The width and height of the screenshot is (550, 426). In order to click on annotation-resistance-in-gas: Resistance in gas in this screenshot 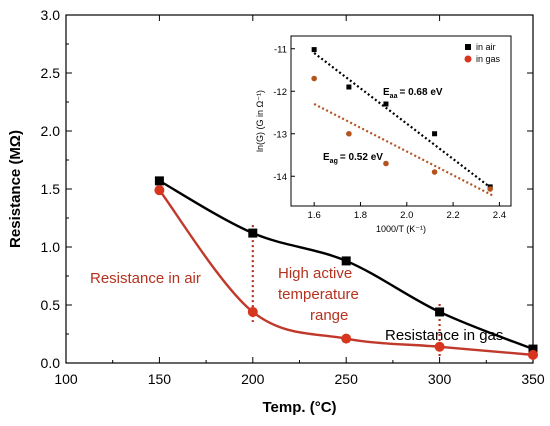, I will do `click(444, 335)`.